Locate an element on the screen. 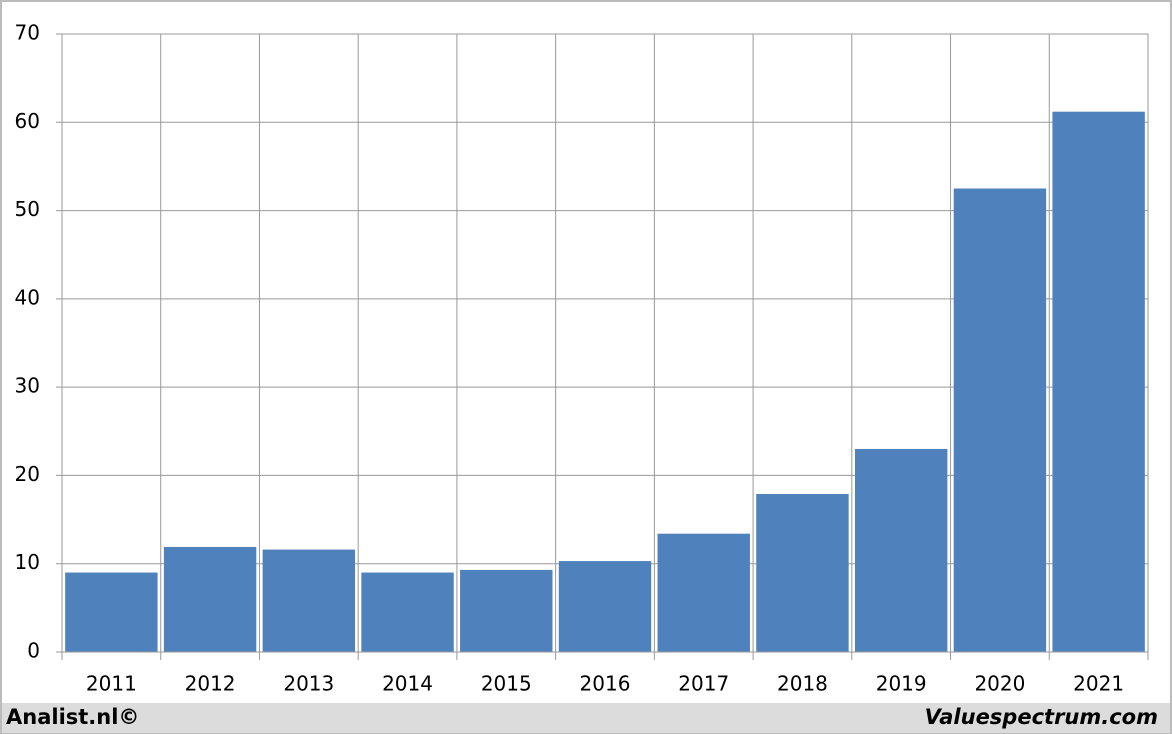 The height and width of the screenshot is (734, 1172). x-tick-label: 2018 is located at coordinates (802, 684).